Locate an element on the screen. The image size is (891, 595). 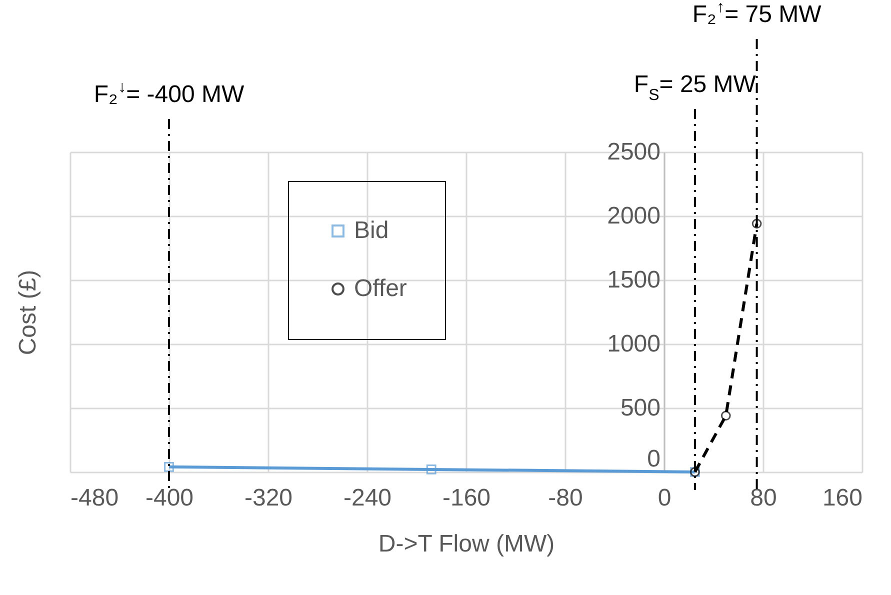
x-tick-label: -80 is located at coordinates (565, 498).